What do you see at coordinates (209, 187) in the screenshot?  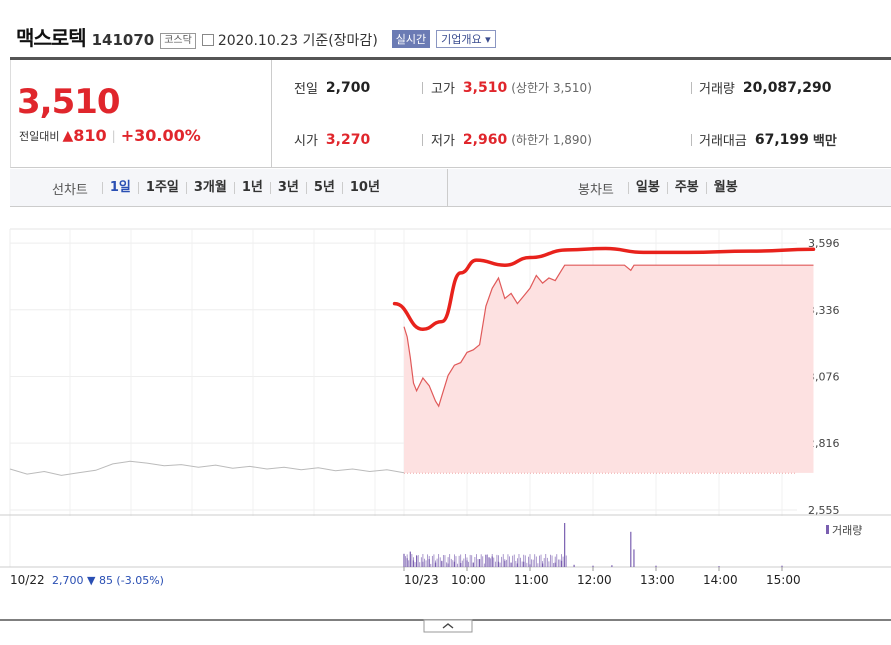 I see `tab-3m: 3개월` at bounding box center [209, 187].